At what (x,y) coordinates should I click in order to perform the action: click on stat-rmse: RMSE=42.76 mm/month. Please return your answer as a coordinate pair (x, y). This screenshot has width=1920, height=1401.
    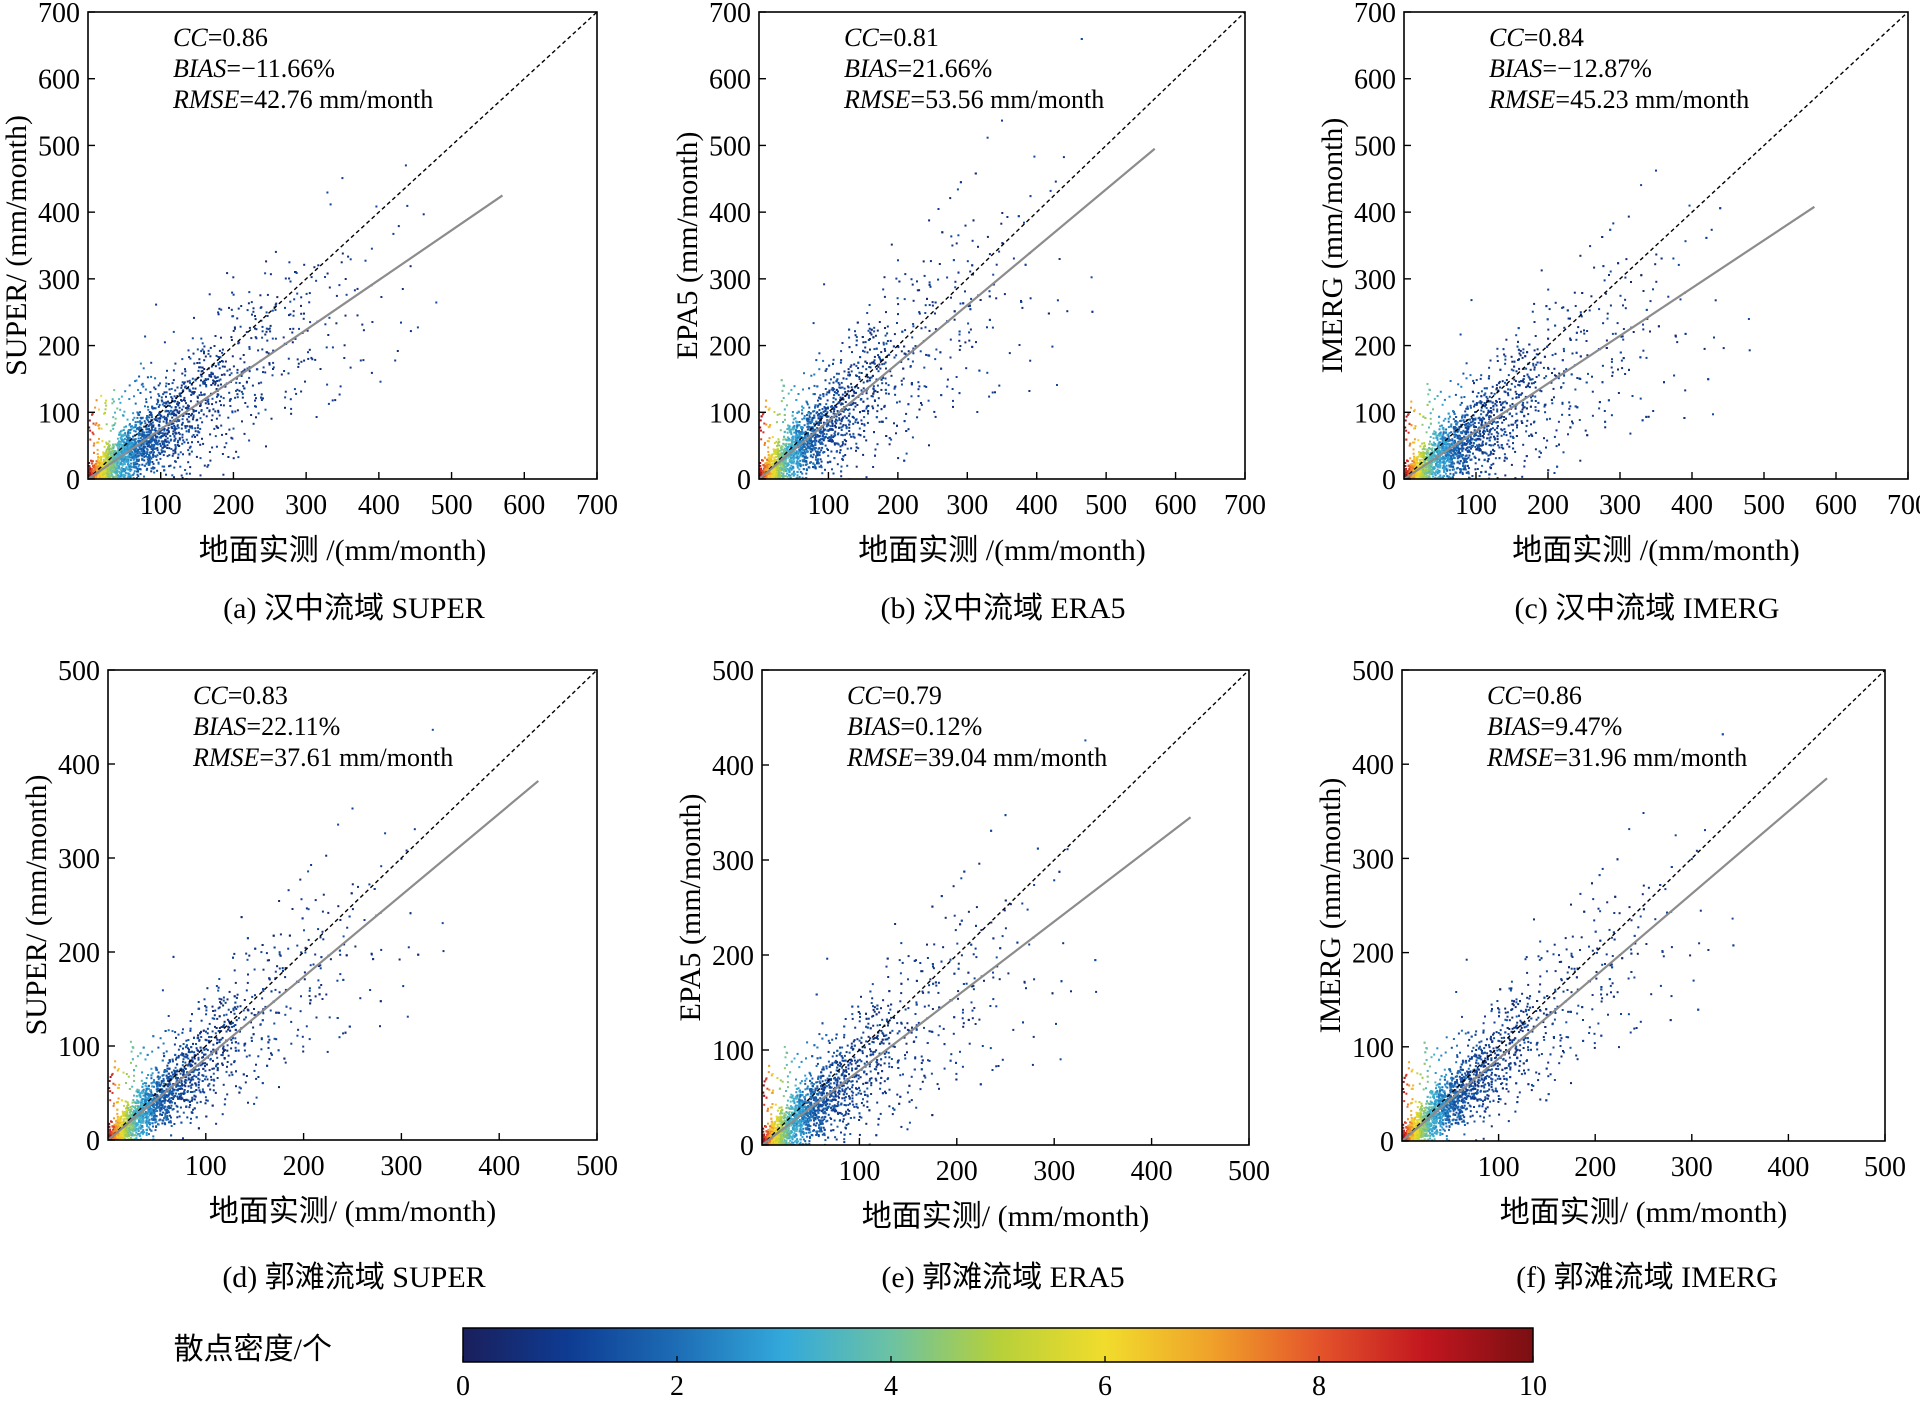
    Looking at the image, I should click on (302, 99).